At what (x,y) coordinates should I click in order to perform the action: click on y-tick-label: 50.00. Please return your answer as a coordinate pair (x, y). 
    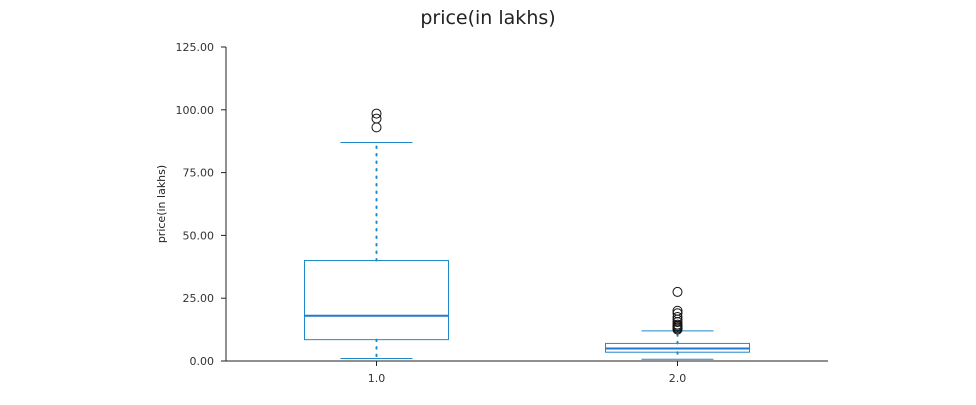
    Looking at the image, I should click on (199, 235).